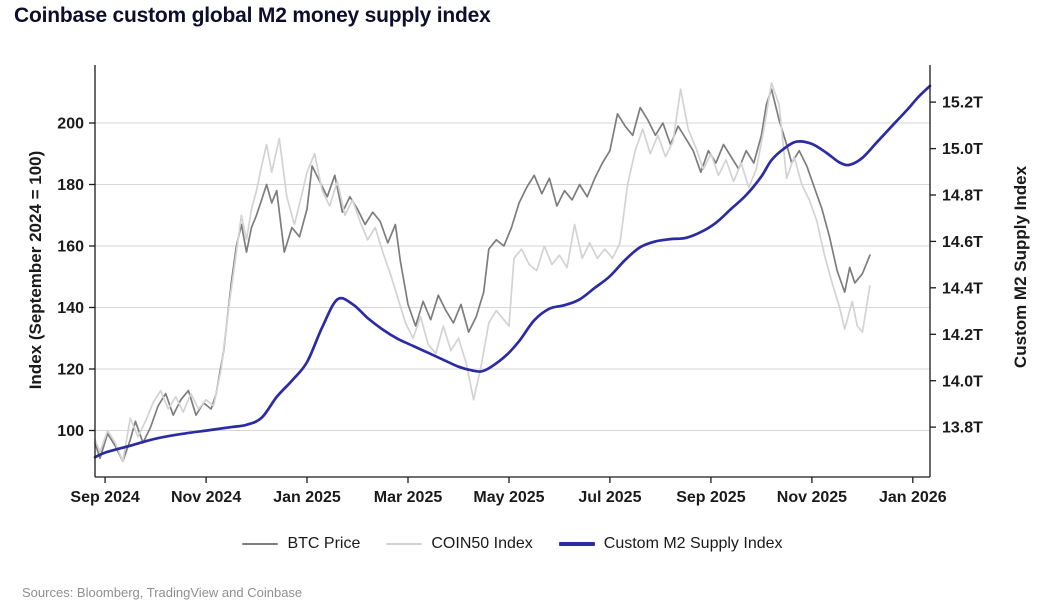 The image size is (1042, 613). I want to click on svg-text: 14.6T, so click(962, 242).